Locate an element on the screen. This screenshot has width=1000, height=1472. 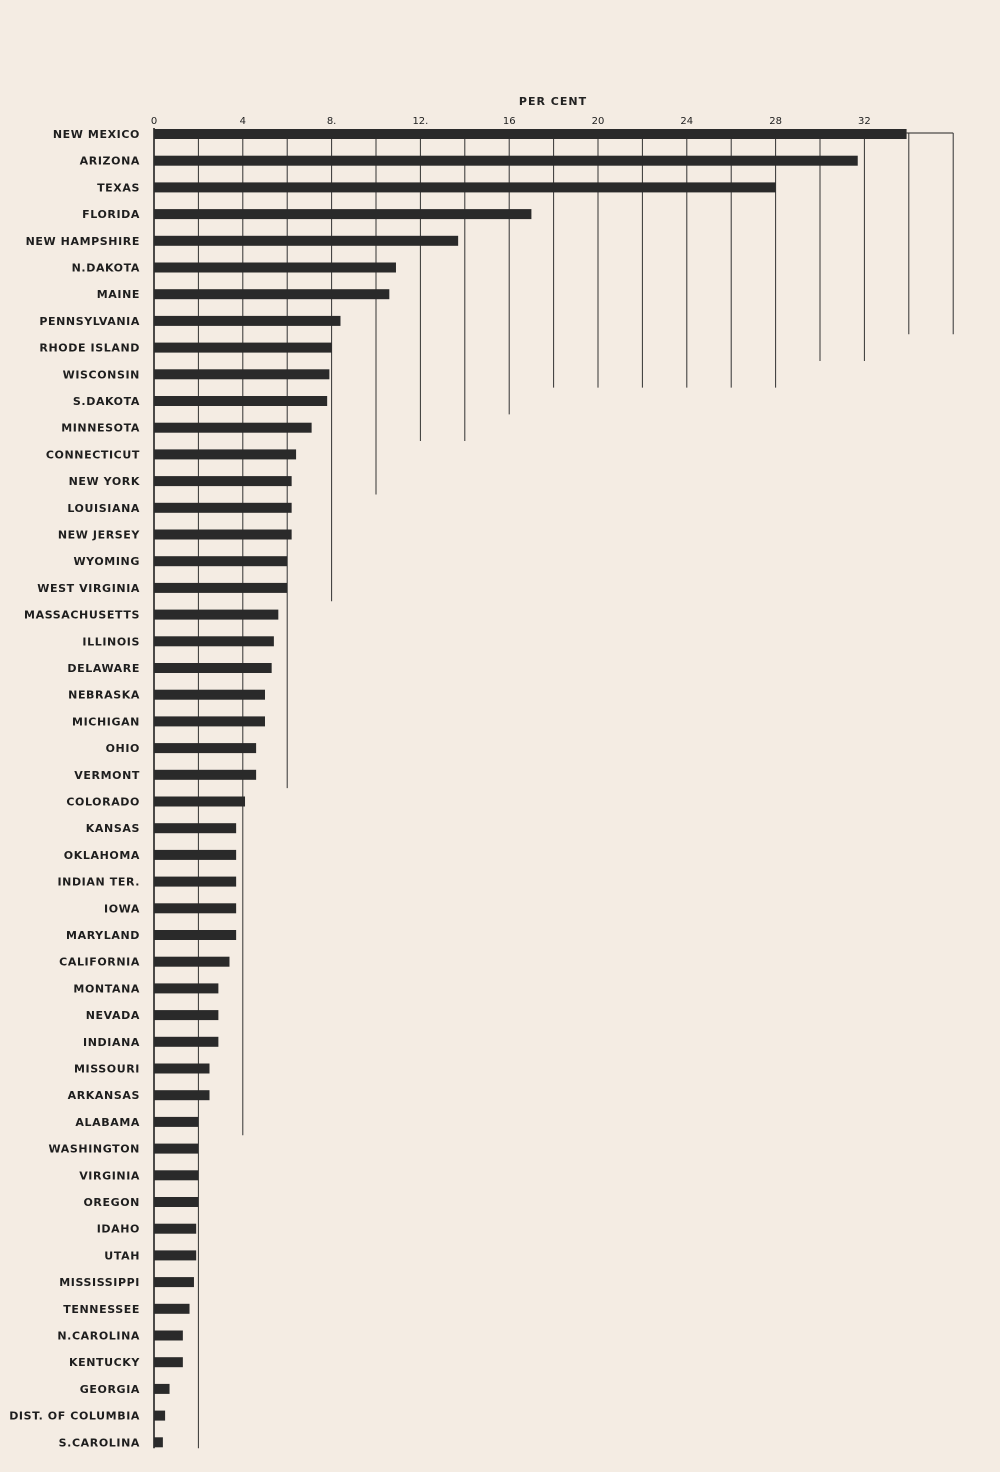
bar-vermont is located at coordinates (205, 774).